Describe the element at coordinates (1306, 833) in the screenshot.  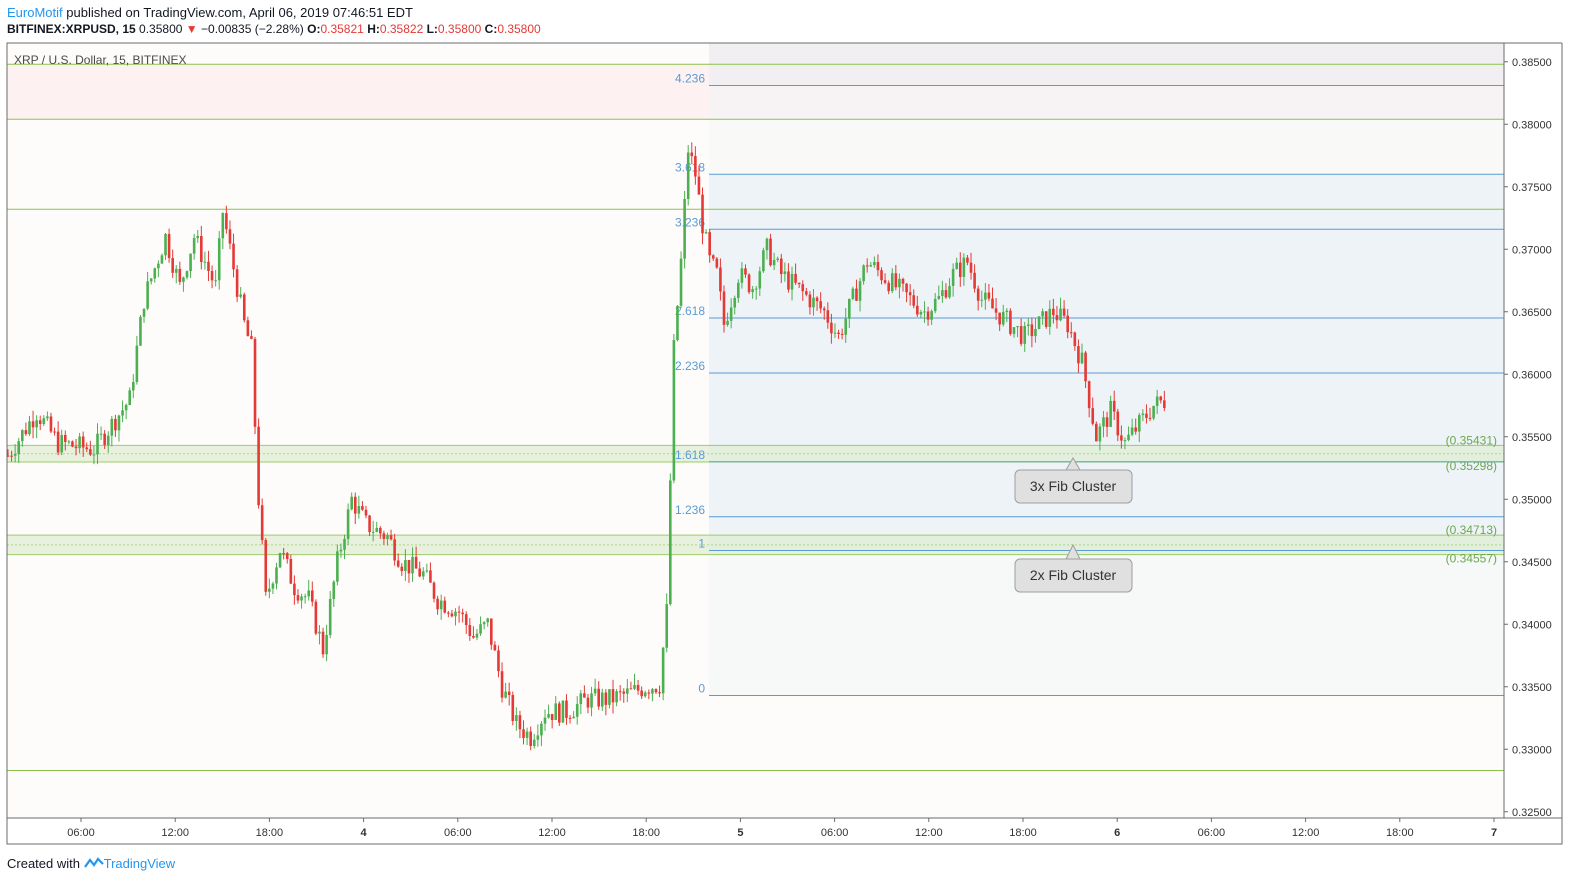
I see `time-tick-label: 12:00` at that location.